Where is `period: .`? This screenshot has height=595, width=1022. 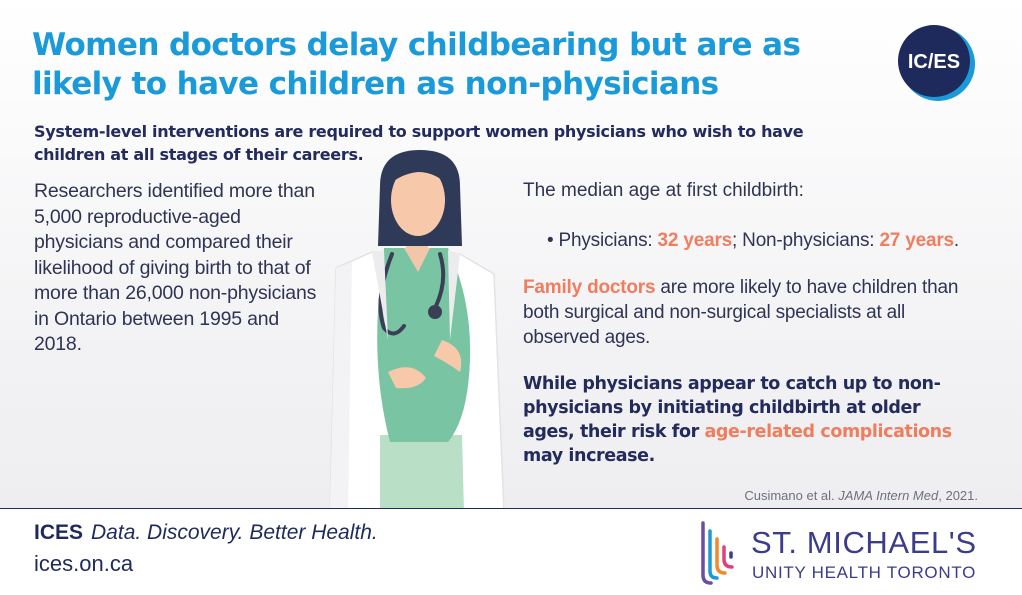 period: . is located at coordinates (956, 240).